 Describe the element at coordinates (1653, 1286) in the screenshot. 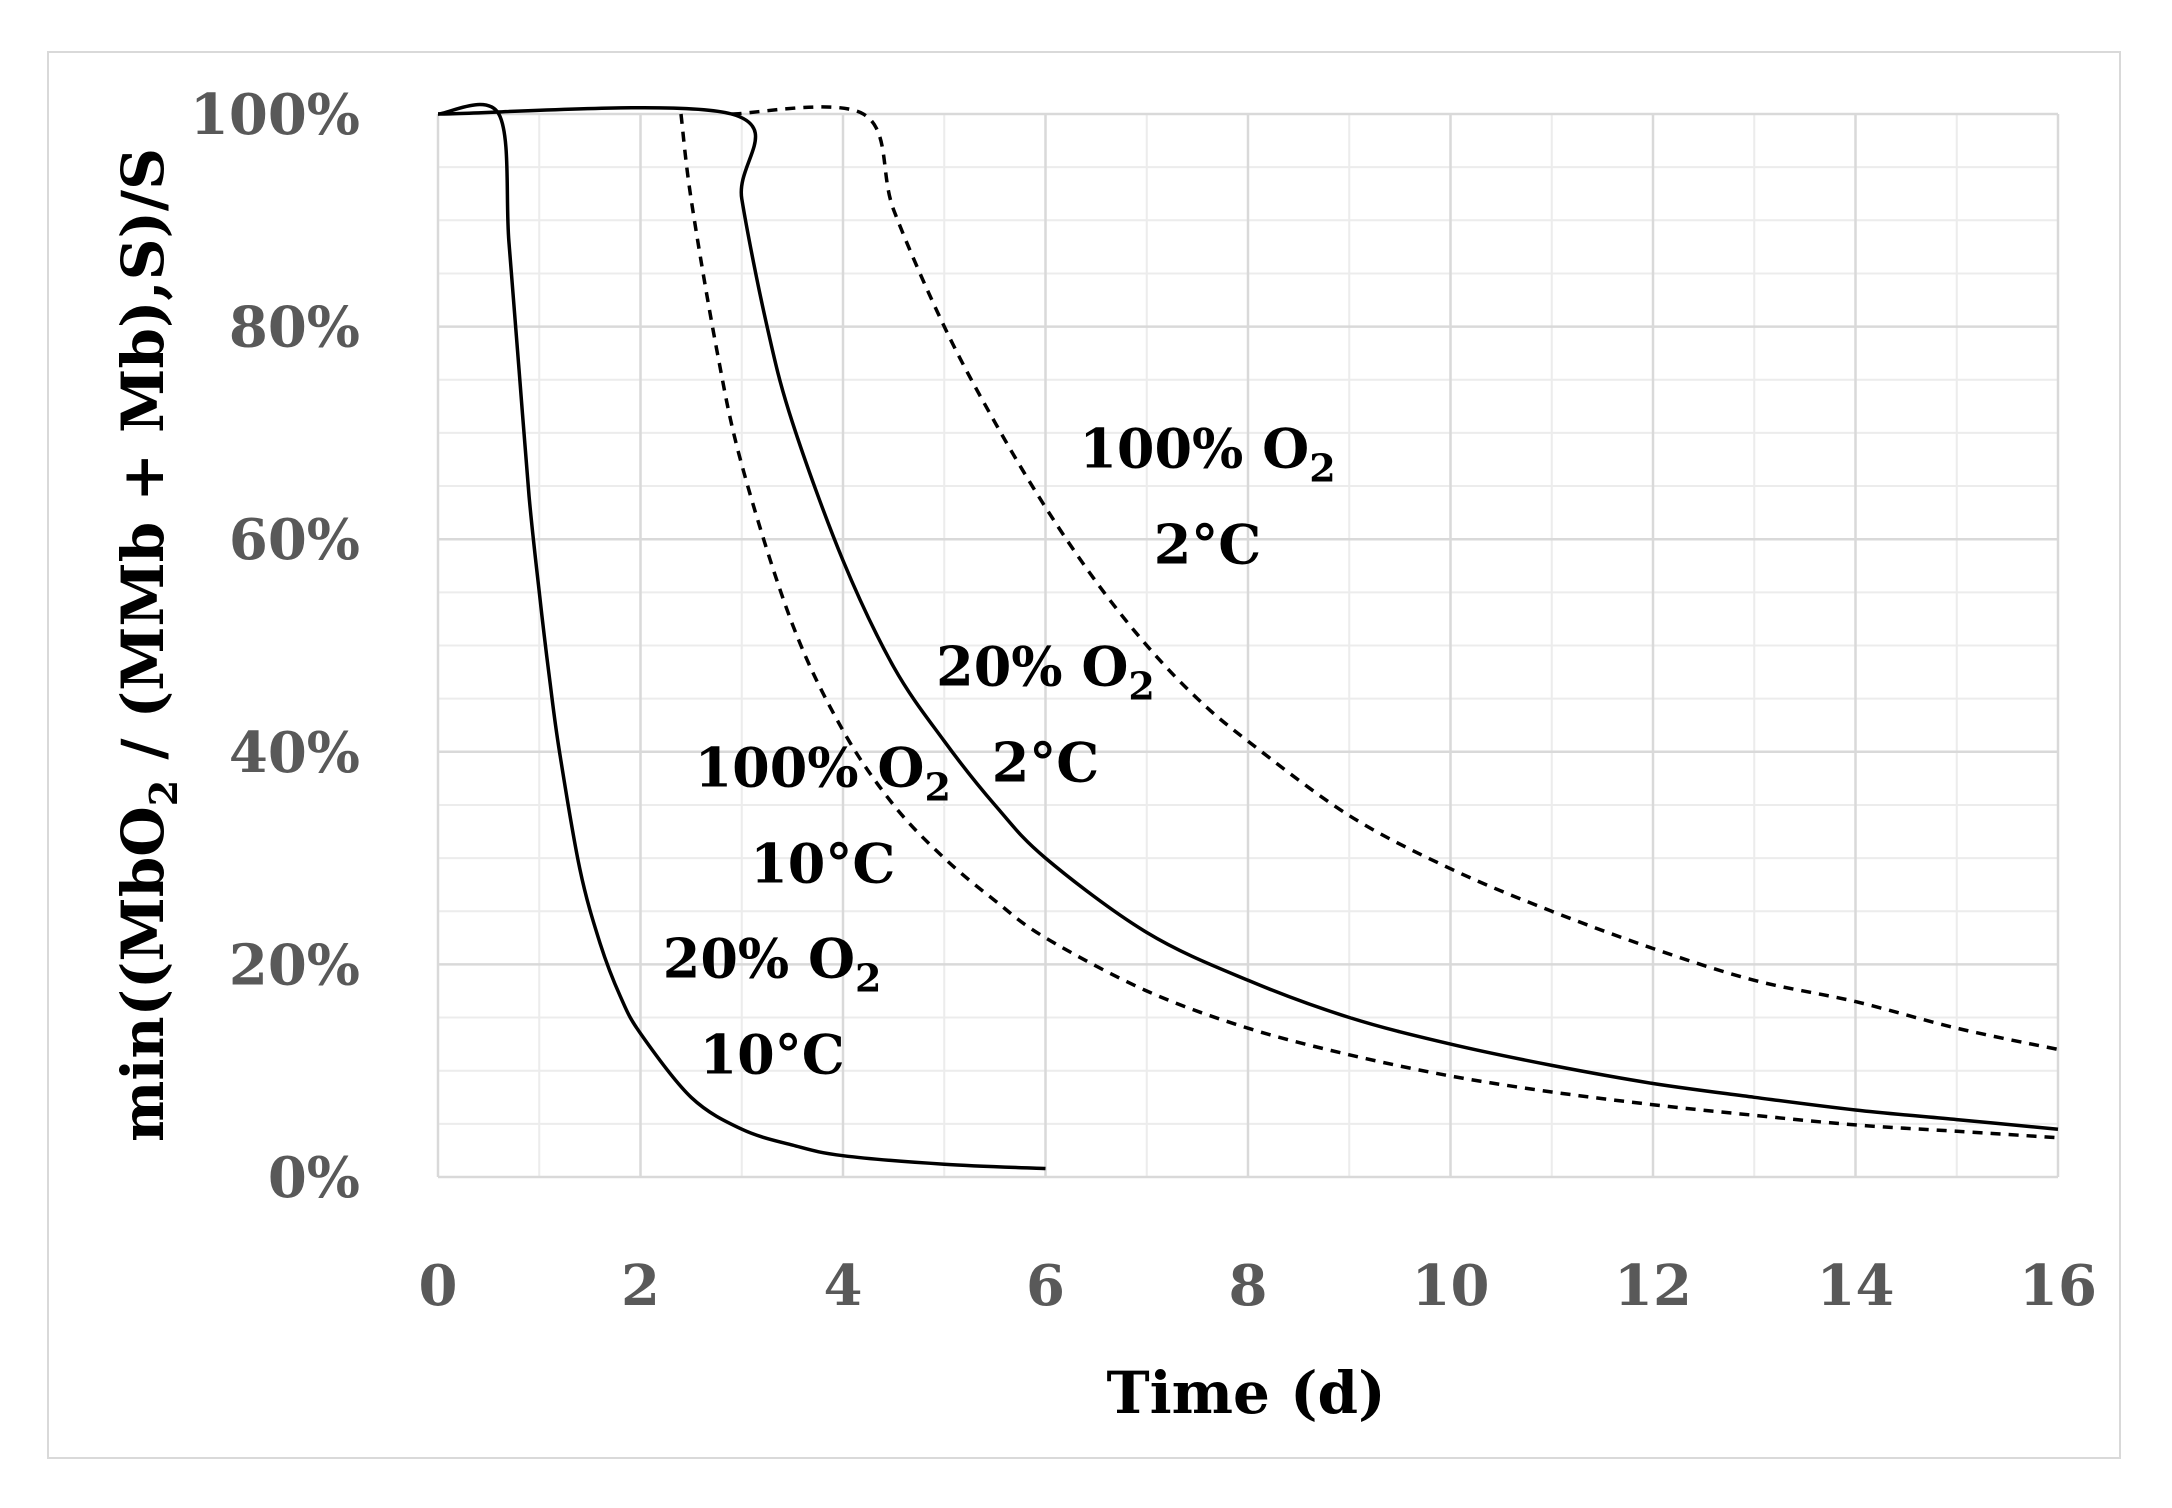

I see `x-tick-label: 12` at that location.